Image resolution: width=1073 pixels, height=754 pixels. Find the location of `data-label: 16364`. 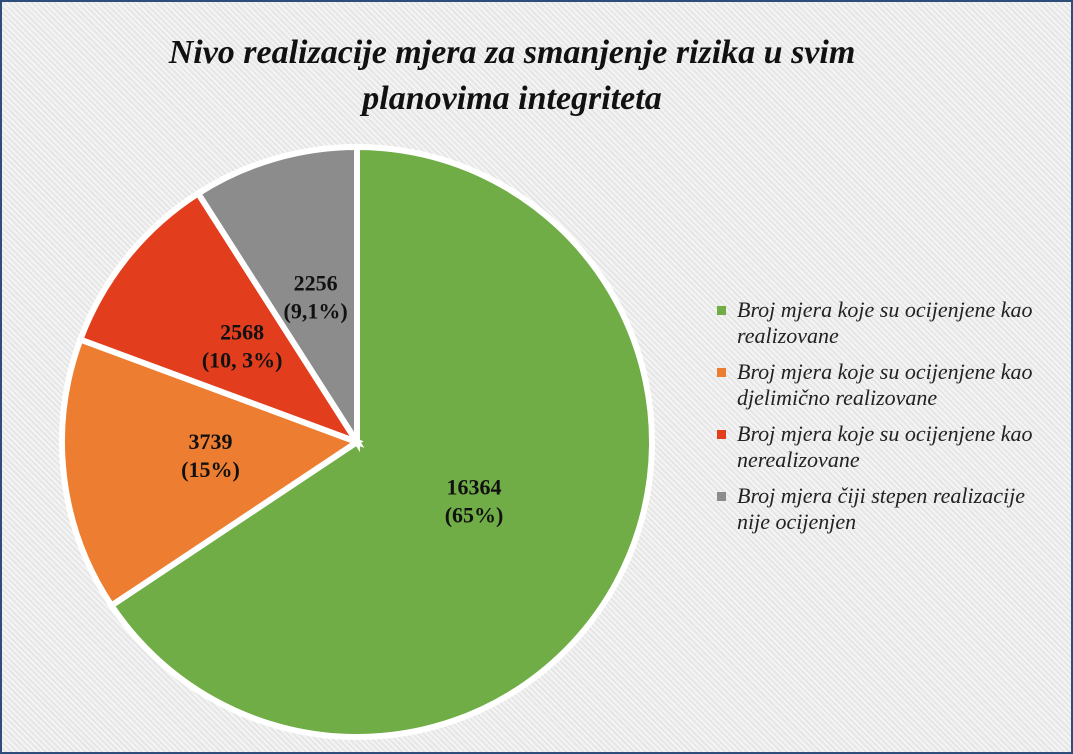

data-label: 16364 is located at coordinates (474, 487).